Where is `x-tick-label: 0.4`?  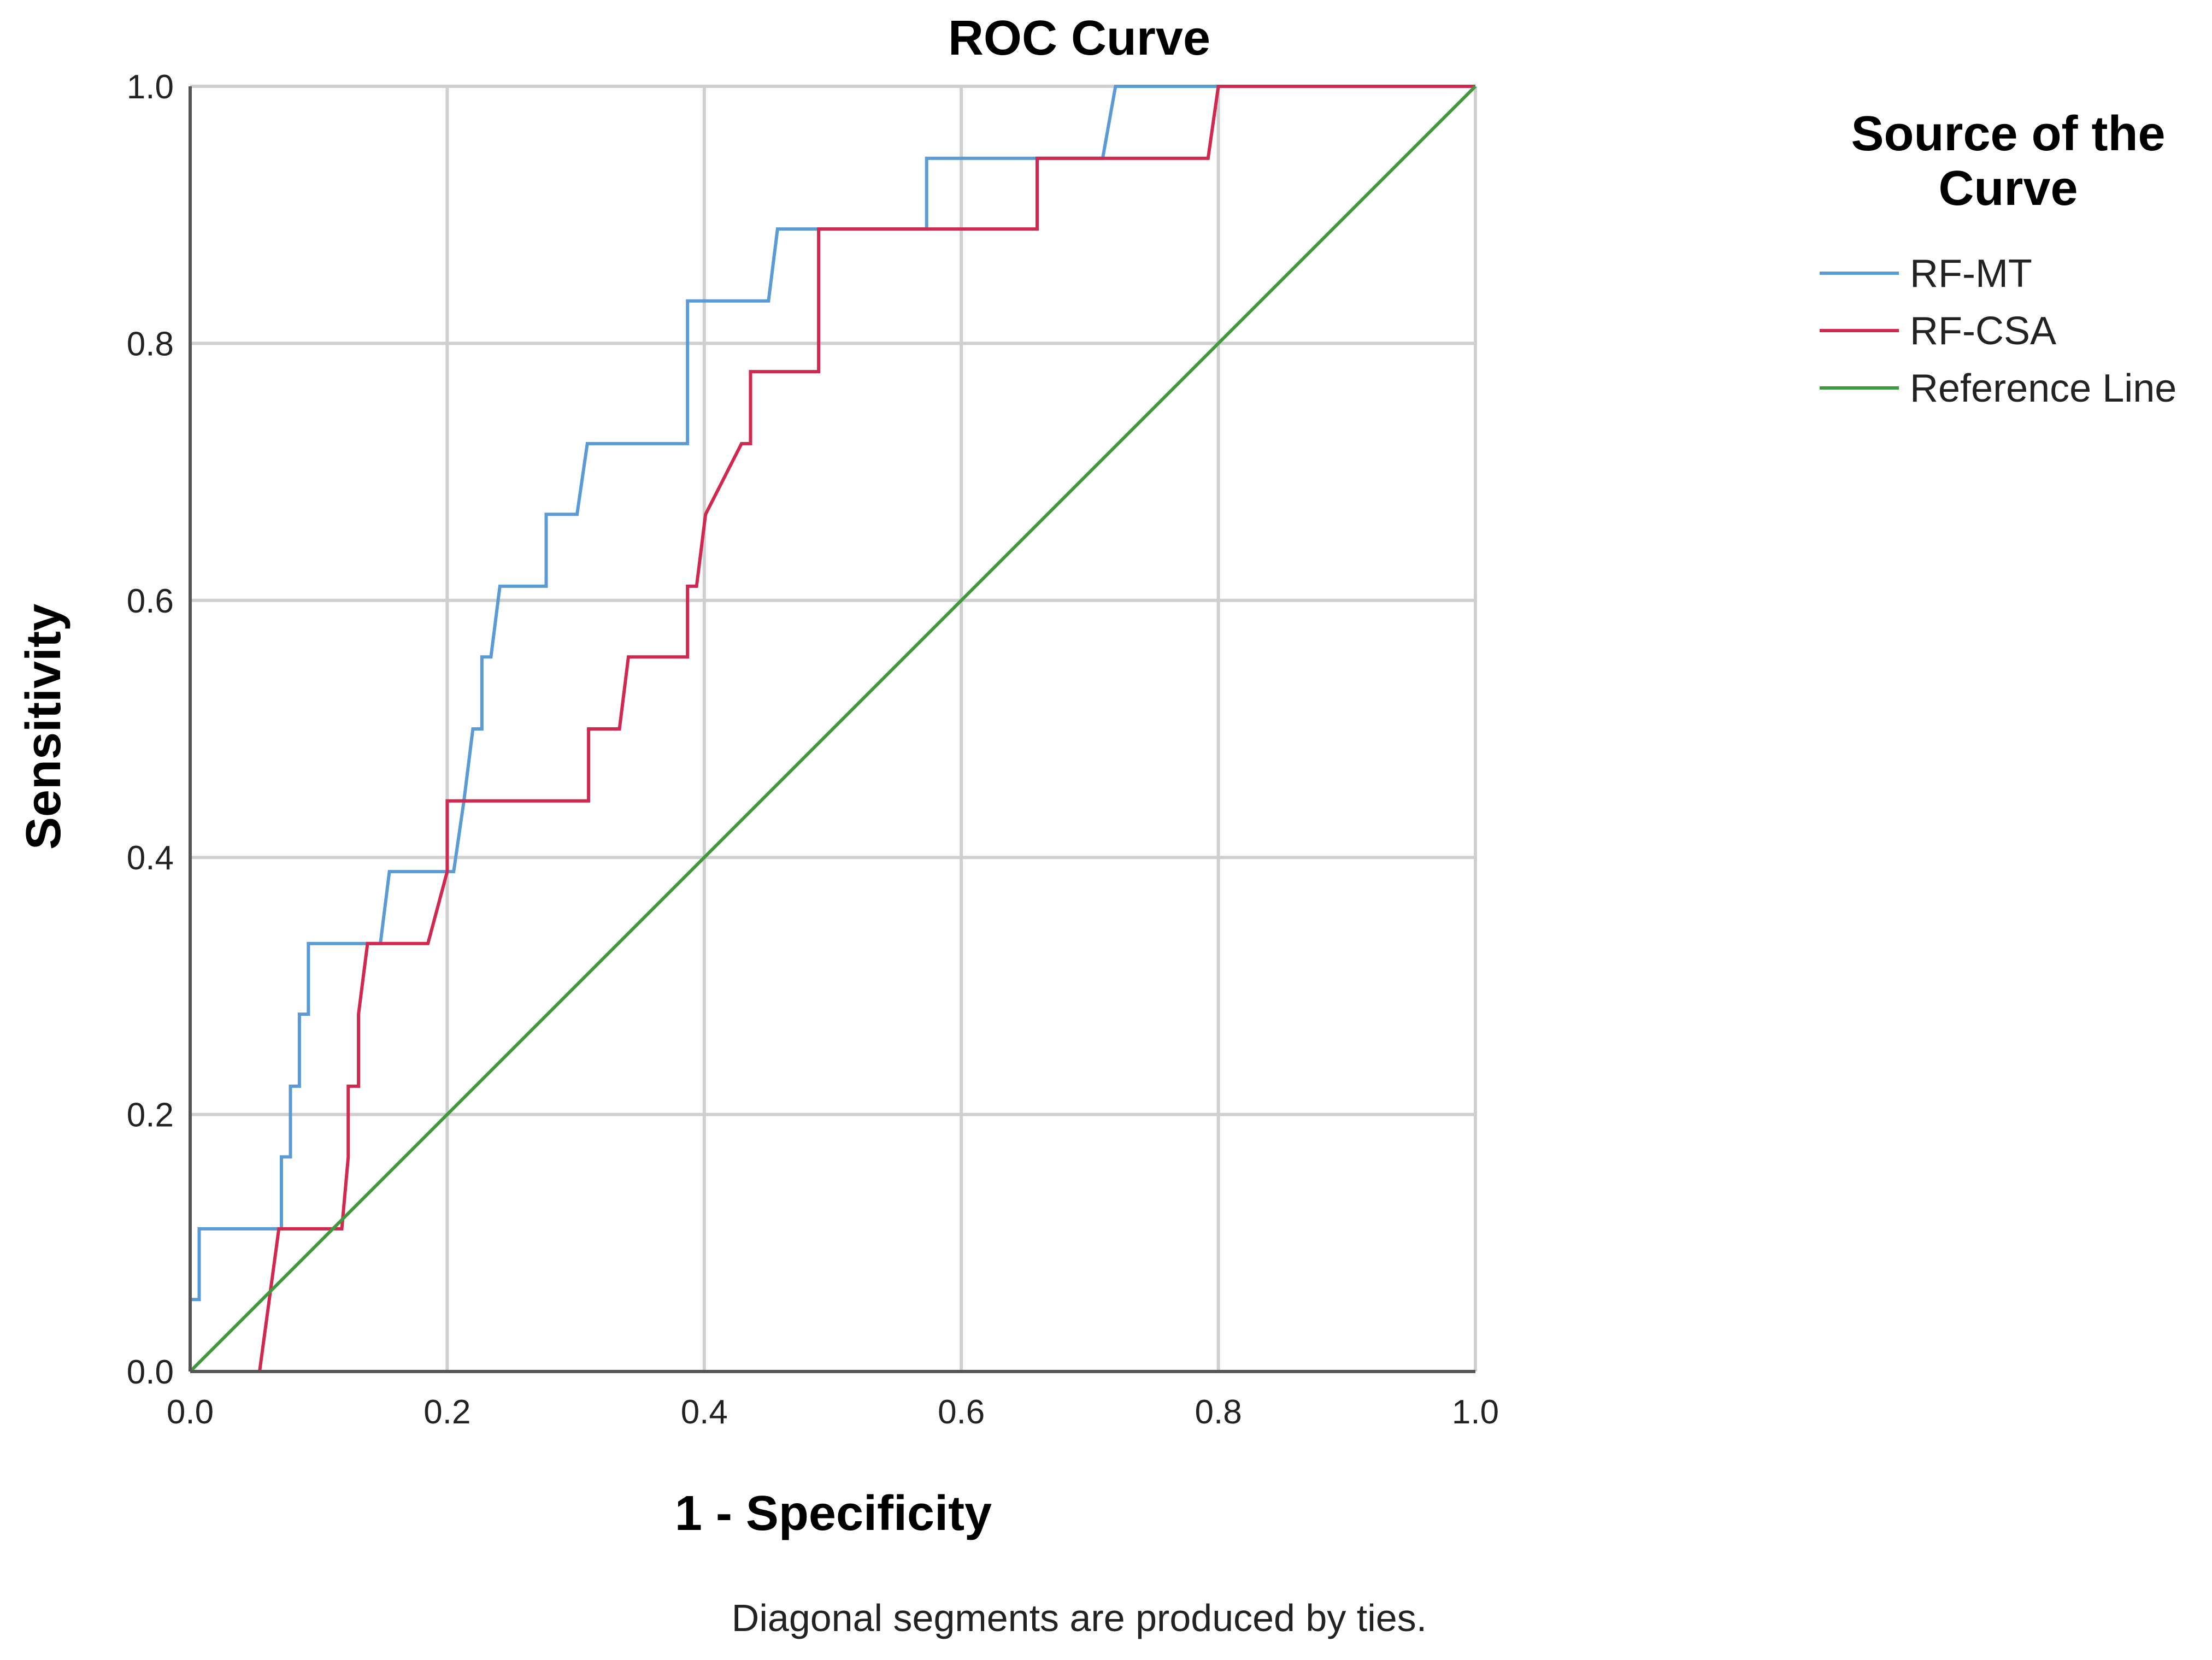 x-tick-label: 0.4 is located at coordinates (704, 1412).